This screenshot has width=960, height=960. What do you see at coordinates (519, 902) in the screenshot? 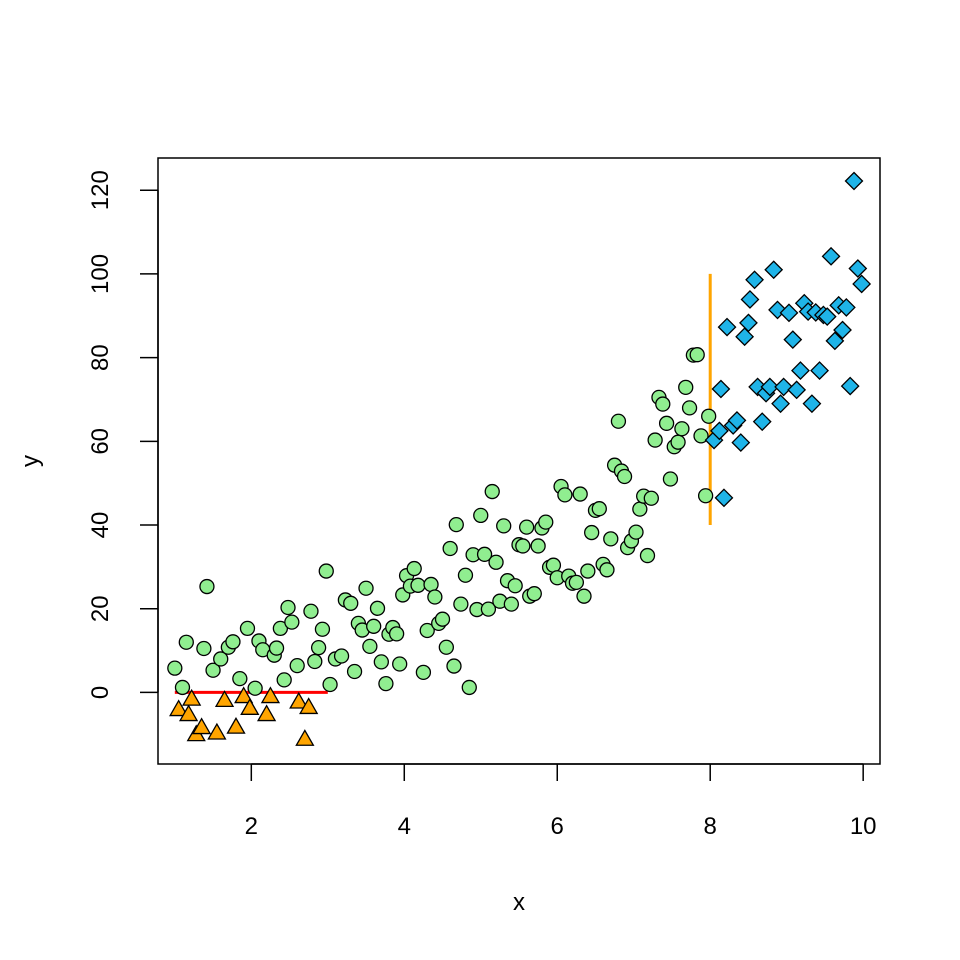
I see `x-axis-title: x` at bounding box center [519, 902].